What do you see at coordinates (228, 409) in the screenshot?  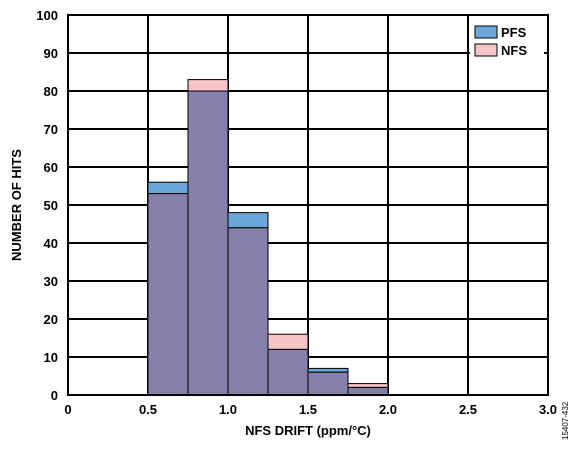 I see `x-tick-label: 1.0` at bounding box center [228, 409].